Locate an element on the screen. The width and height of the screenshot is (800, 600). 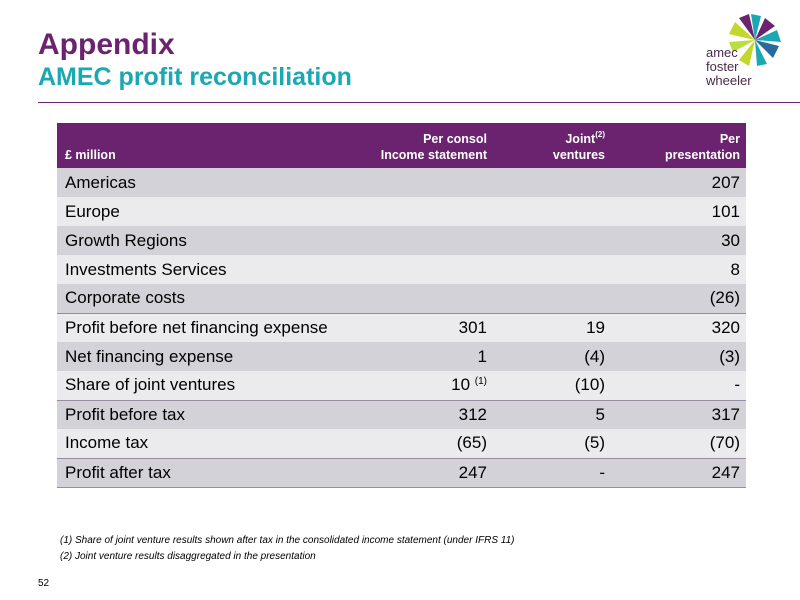
row-consol-footnote-ref: (1) is located at coordinates (480, 382).